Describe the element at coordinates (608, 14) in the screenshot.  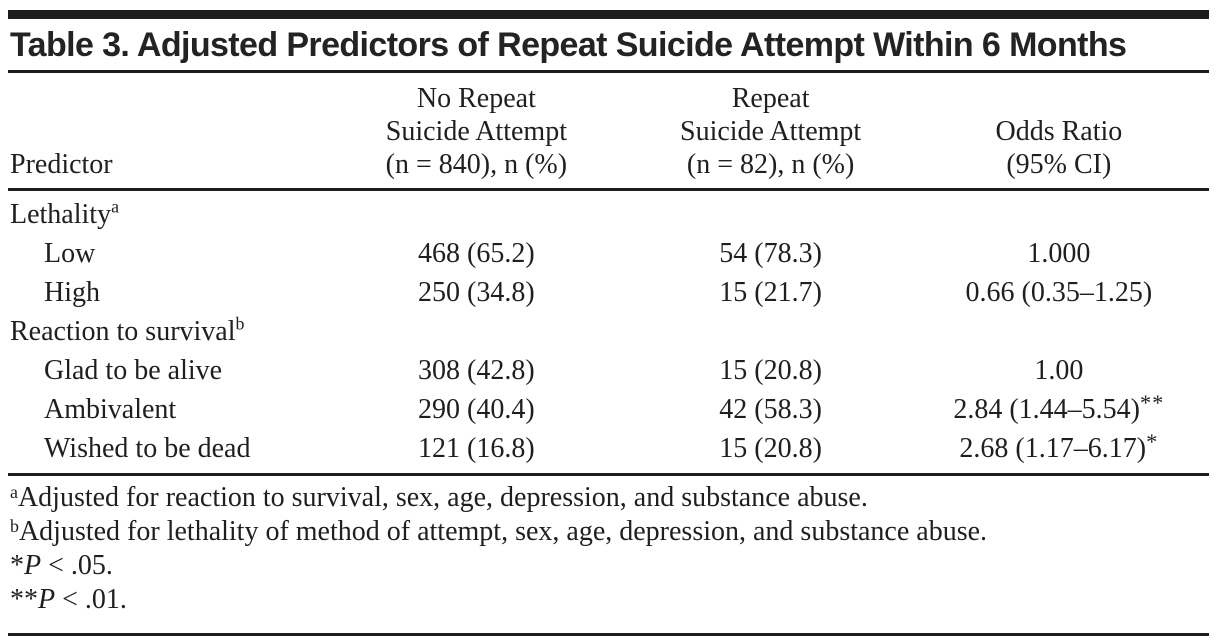
I see `top-heavy-rule` at that location.